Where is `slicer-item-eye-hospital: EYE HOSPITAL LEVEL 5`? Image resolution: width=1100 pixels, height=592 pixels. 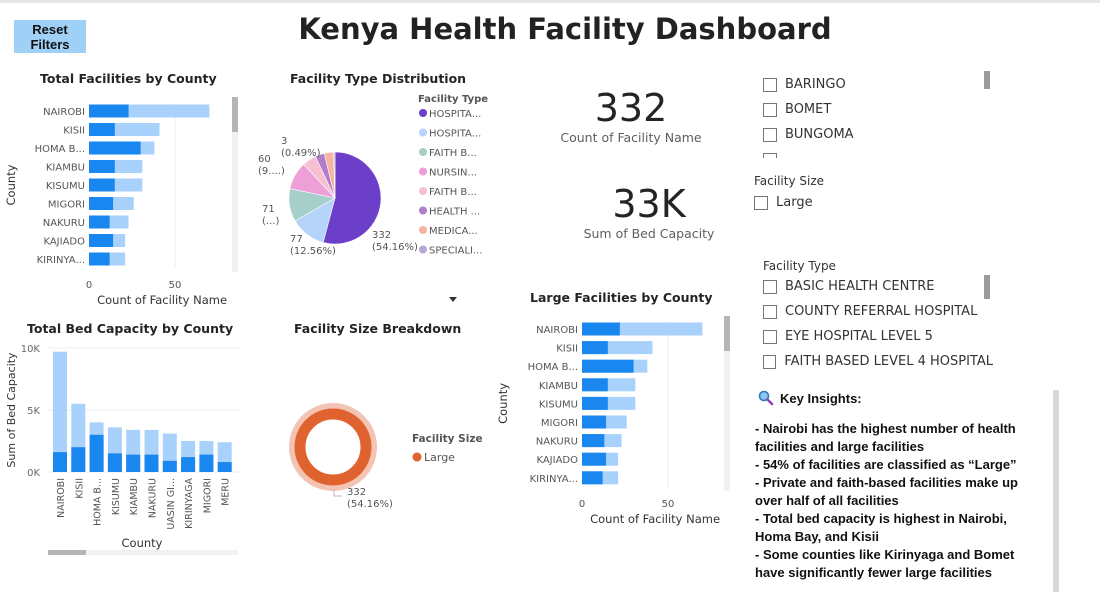 slicer-item-eye-hospital: EYE HOSPITAL LEVEL 5 is located at coordinates (878, 336).